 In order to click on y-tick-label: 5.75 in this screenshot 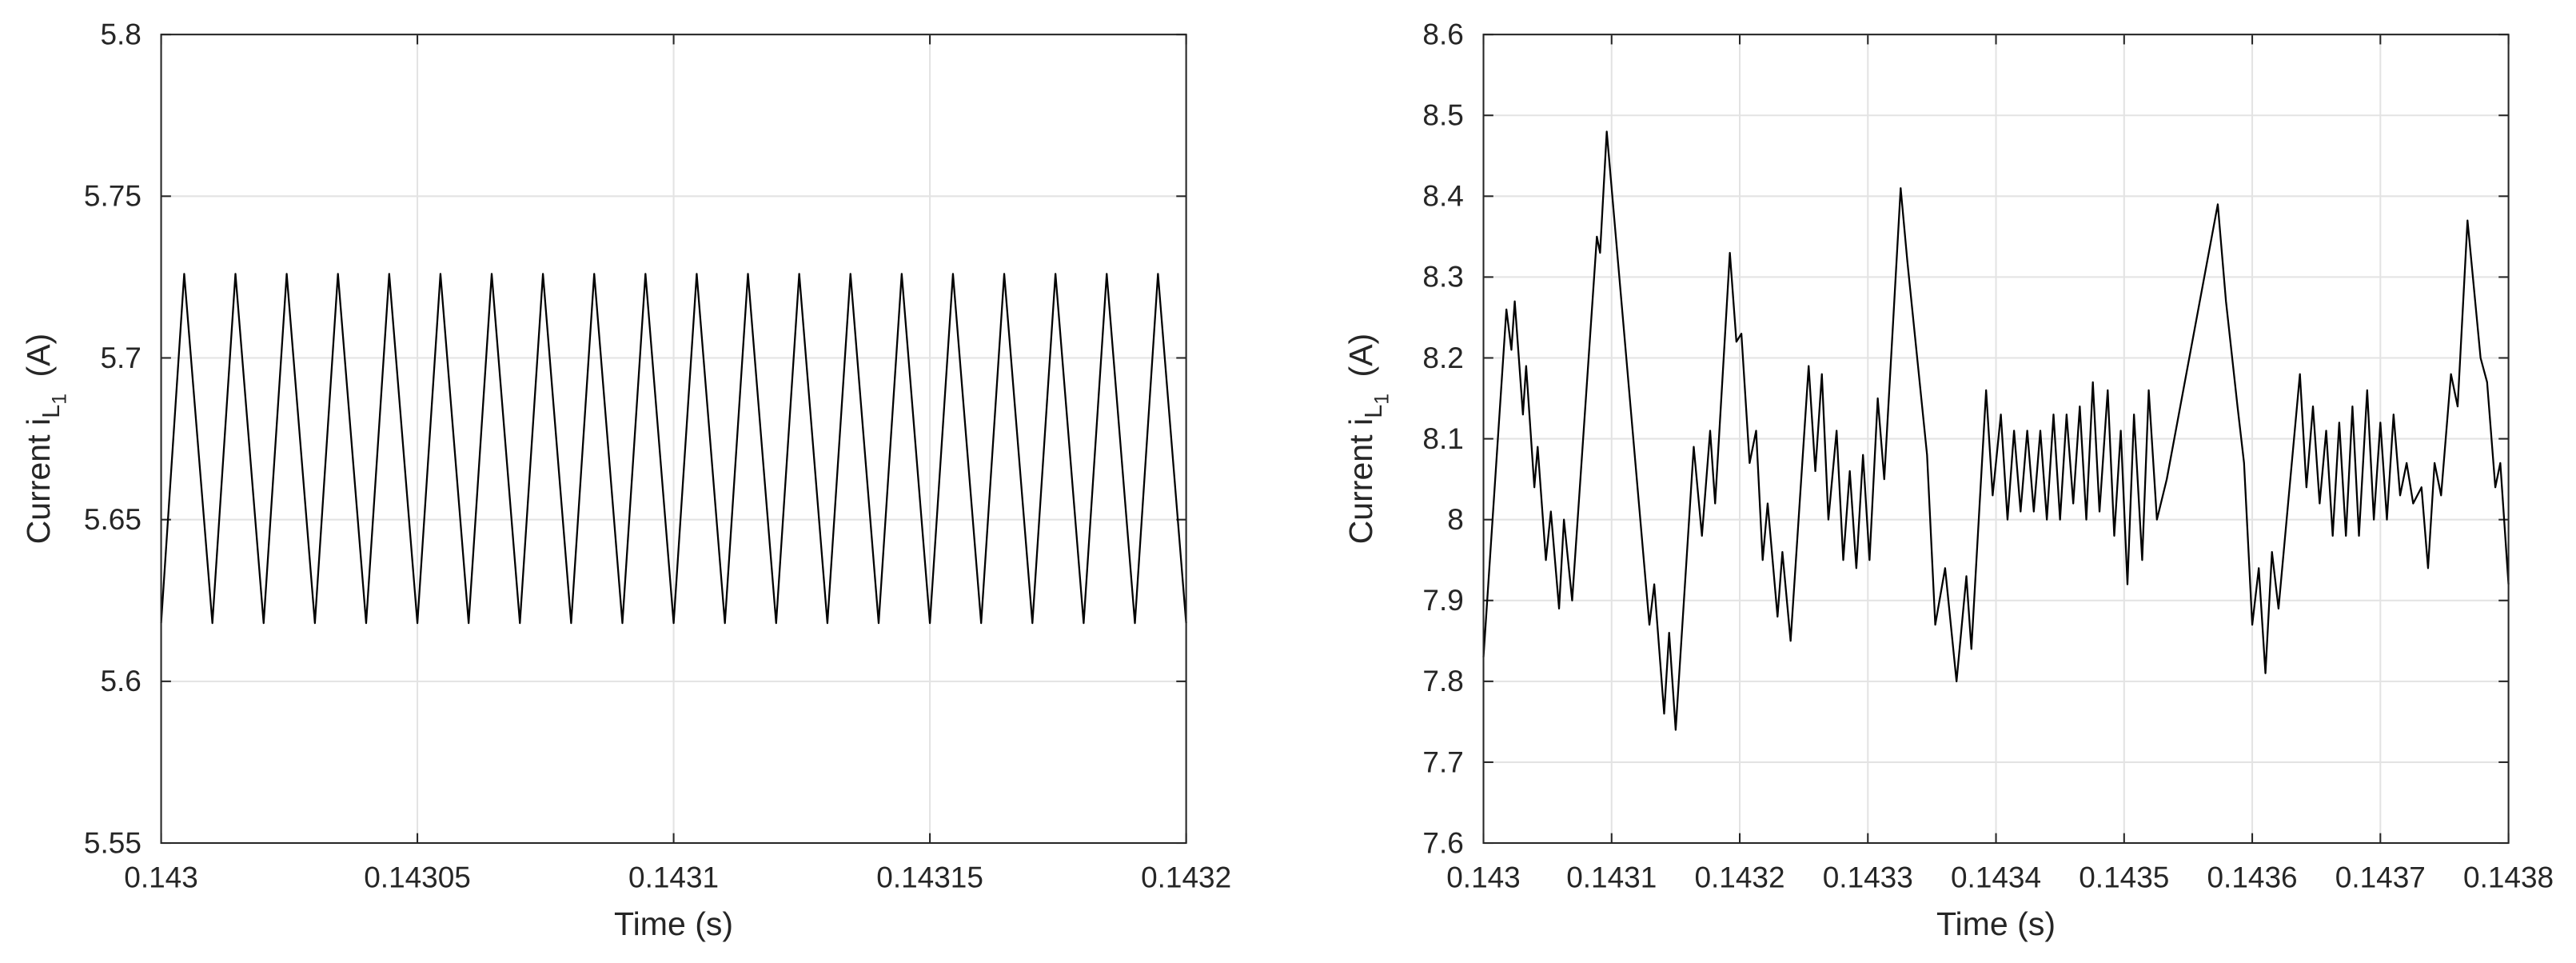, I will do `click(113, 196)`.